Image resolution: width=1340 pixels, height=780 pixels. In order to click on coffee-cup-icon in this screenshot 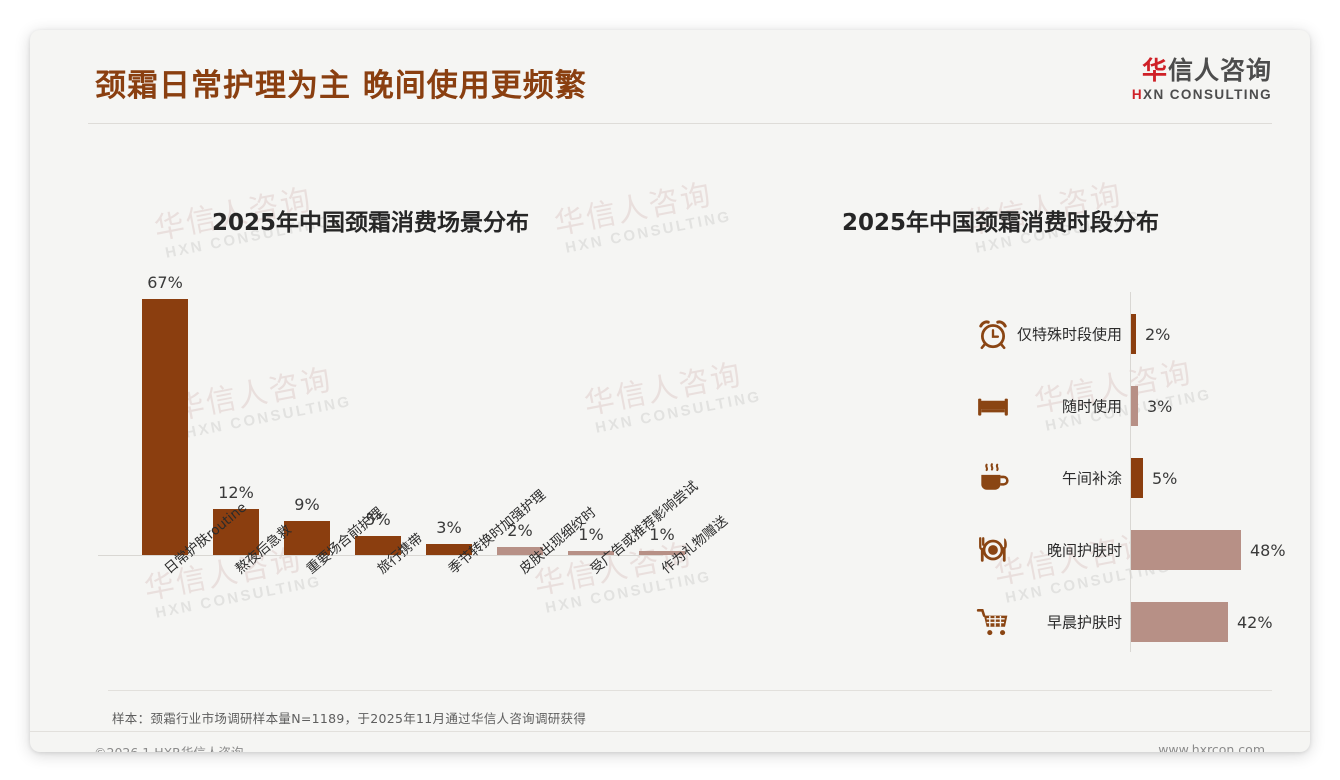, I will do `click(993, 478)`.